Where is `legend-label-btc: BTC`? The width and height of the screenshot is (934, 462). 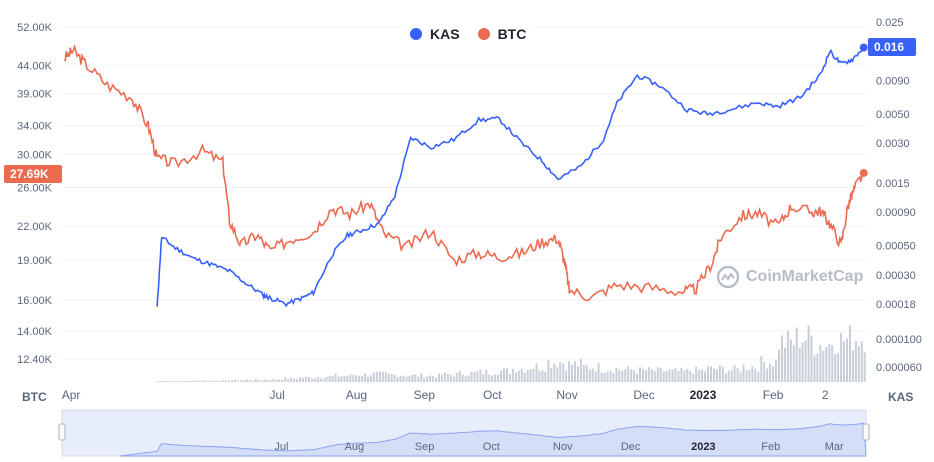 legend-label-btc: BTC is located at coordinates (512, 34).